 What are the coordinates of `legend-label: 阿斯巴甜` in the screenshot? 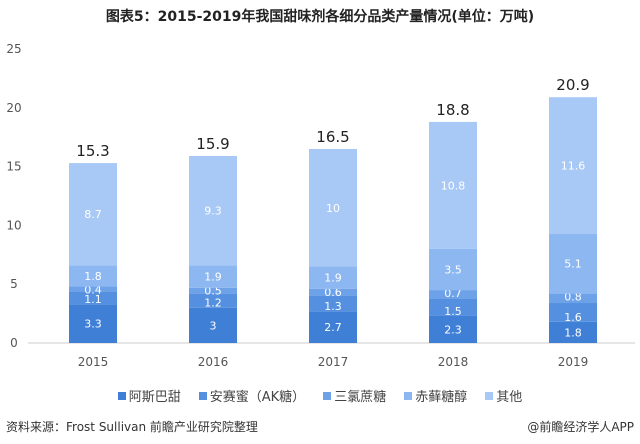 It's located at (154, 397).